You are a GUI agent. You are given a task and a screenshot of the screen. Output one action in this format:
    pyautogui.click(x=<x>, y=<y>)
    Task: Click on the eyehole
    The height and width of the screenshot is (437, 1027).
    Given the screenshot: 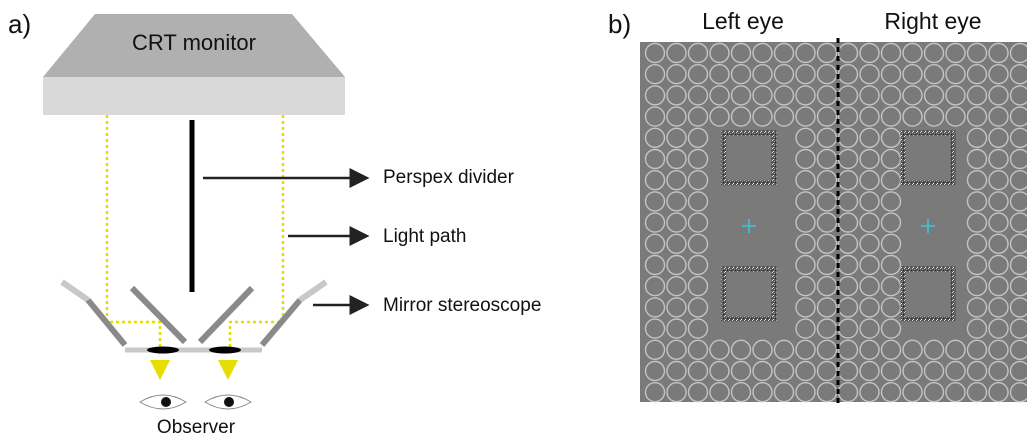 What is the action you would take?
    pyautogui.click(x=225, y=350)
    